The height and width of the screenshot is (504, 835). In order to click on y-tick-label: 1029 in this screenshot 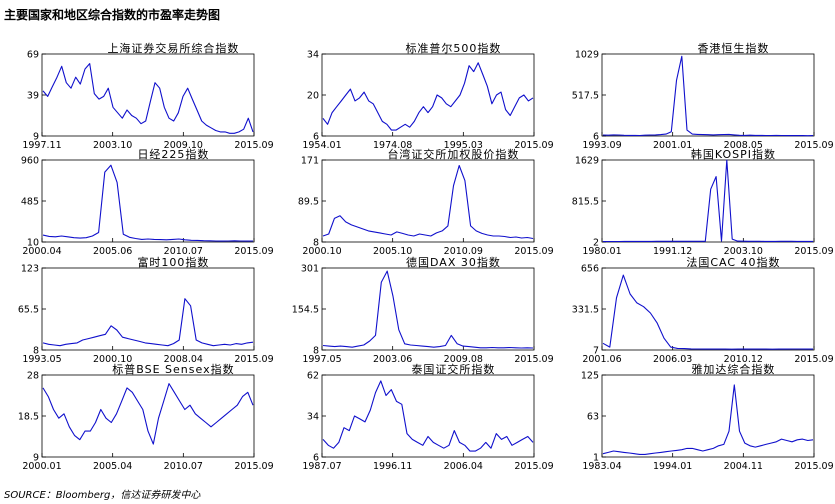, I will do `click(587, 55)`.